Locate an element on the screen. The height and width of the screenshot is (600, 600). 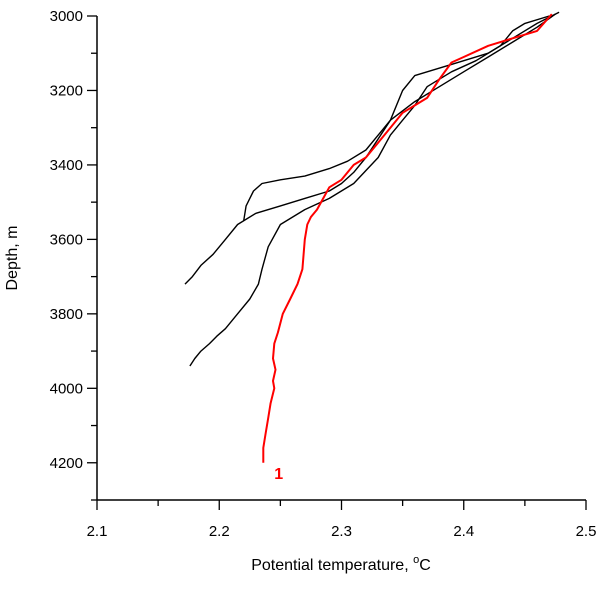
labels-group: 1 is located at coordinates (278, 474).